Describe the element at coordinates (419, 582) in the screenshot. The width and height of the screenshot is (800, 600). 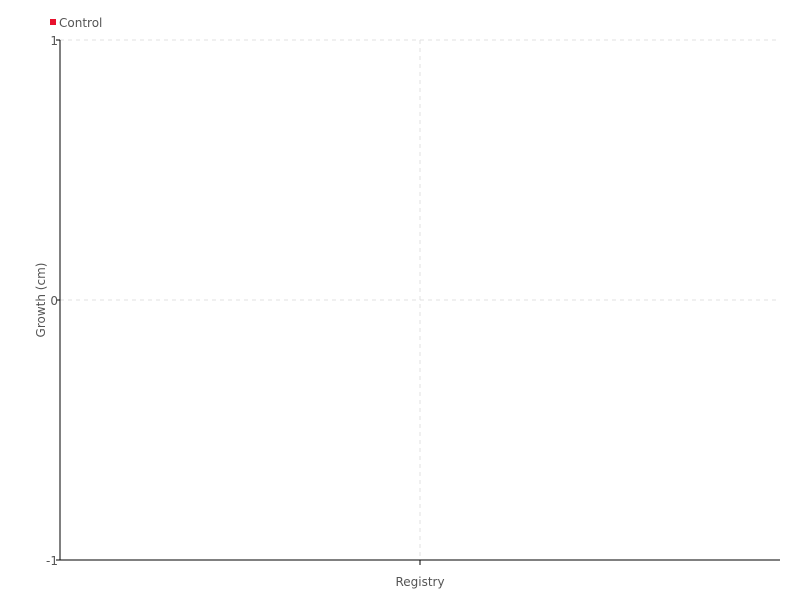
I see `x-tick-label: Registry` at that location.